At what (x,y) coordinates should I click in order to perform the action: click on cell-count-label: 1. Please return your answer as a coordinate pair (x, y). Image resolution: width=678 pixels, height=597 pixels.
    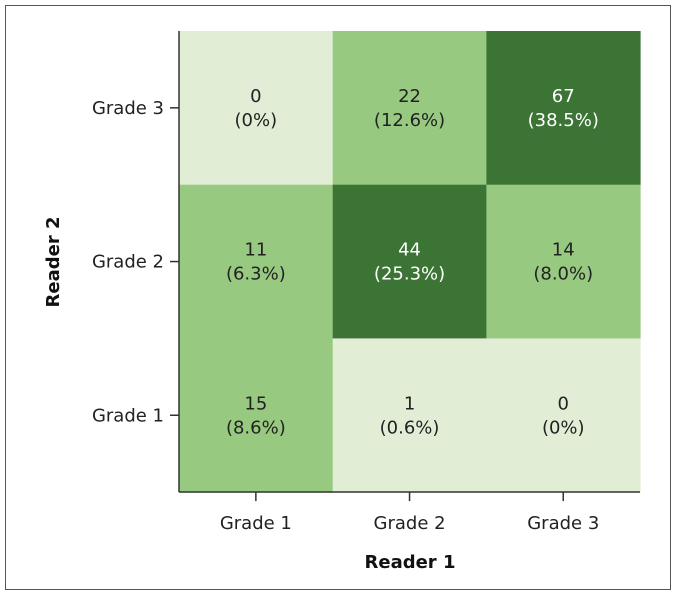
    Looking at the image, I should click on (409, 403).